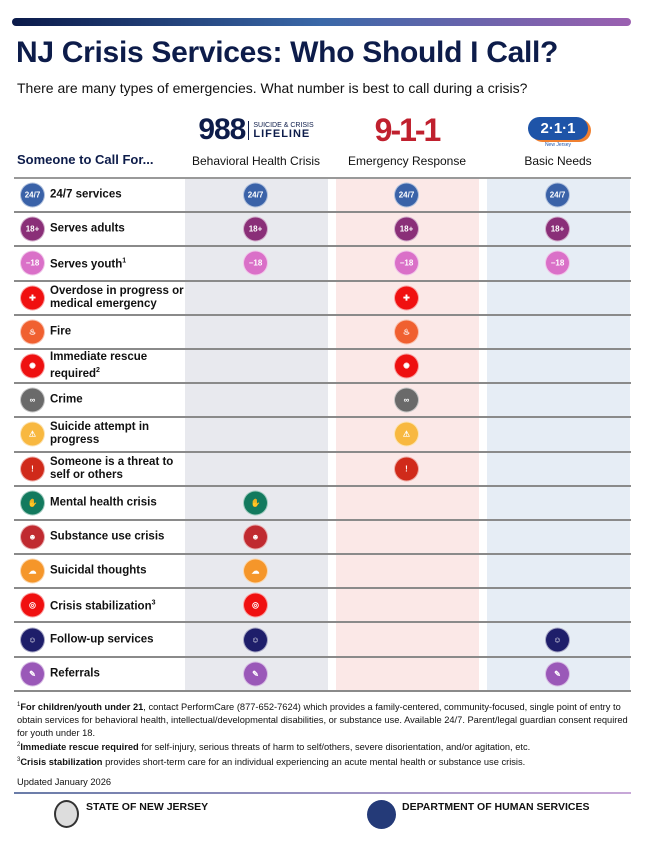  What do you see at coordinates (61, 331) in the screenshot?
I see `row-label-text: Fire` at bounding box center [61, 331].